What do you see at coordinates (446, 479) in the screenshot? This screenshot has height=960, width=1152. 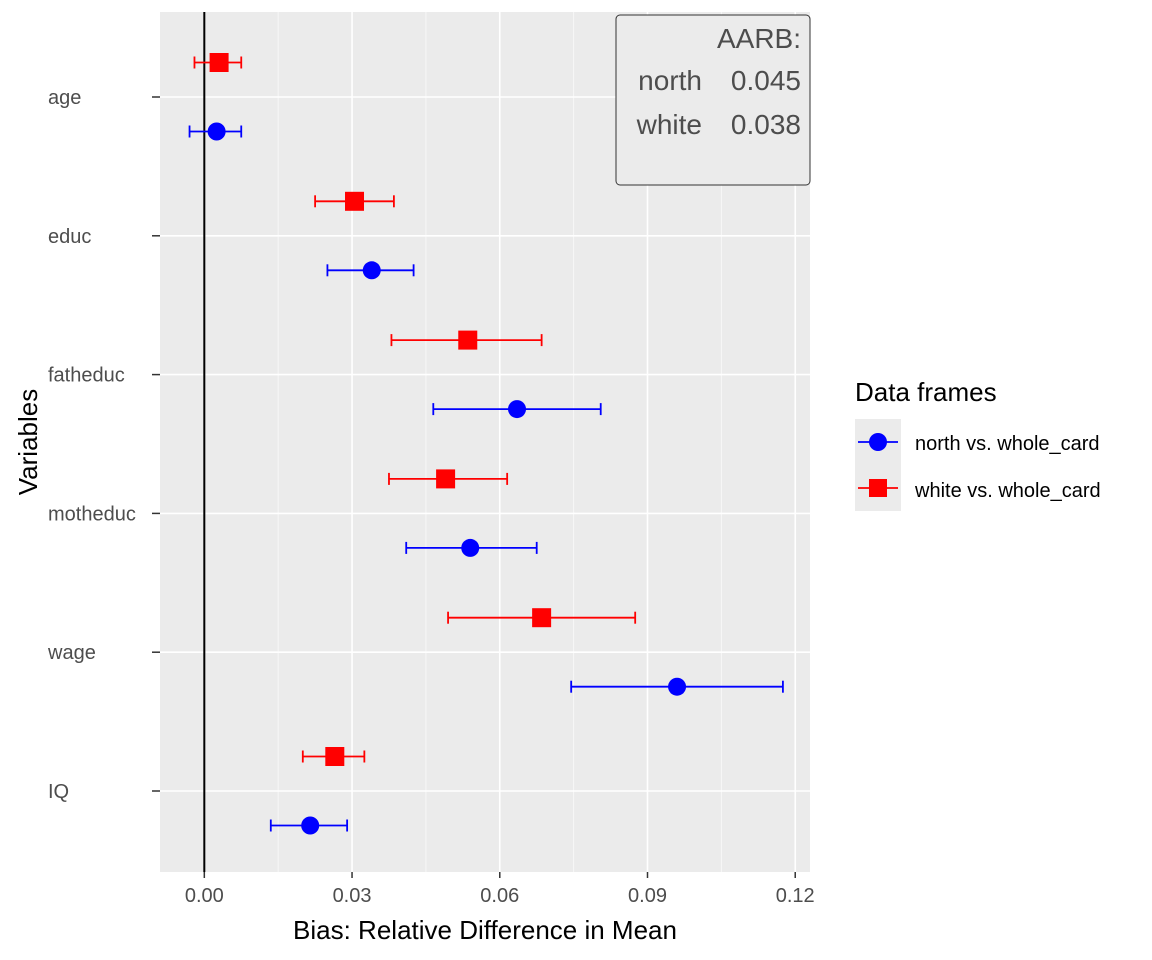 I see `point-white-motheduc` at bounding box center [446, 479].